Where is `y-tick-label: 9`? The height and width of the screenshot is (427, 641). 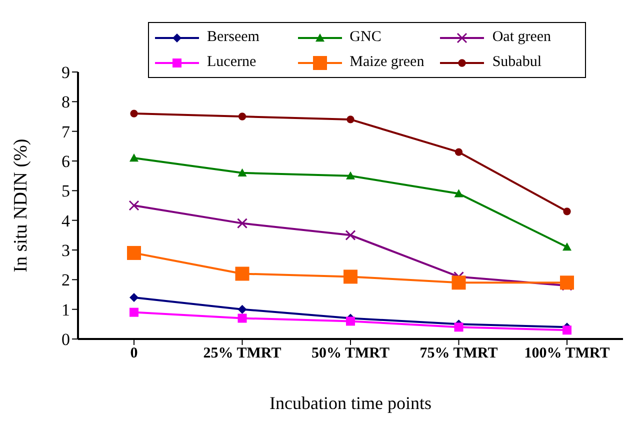
y-tick-label: 9 is located at coordinates (66, 72).